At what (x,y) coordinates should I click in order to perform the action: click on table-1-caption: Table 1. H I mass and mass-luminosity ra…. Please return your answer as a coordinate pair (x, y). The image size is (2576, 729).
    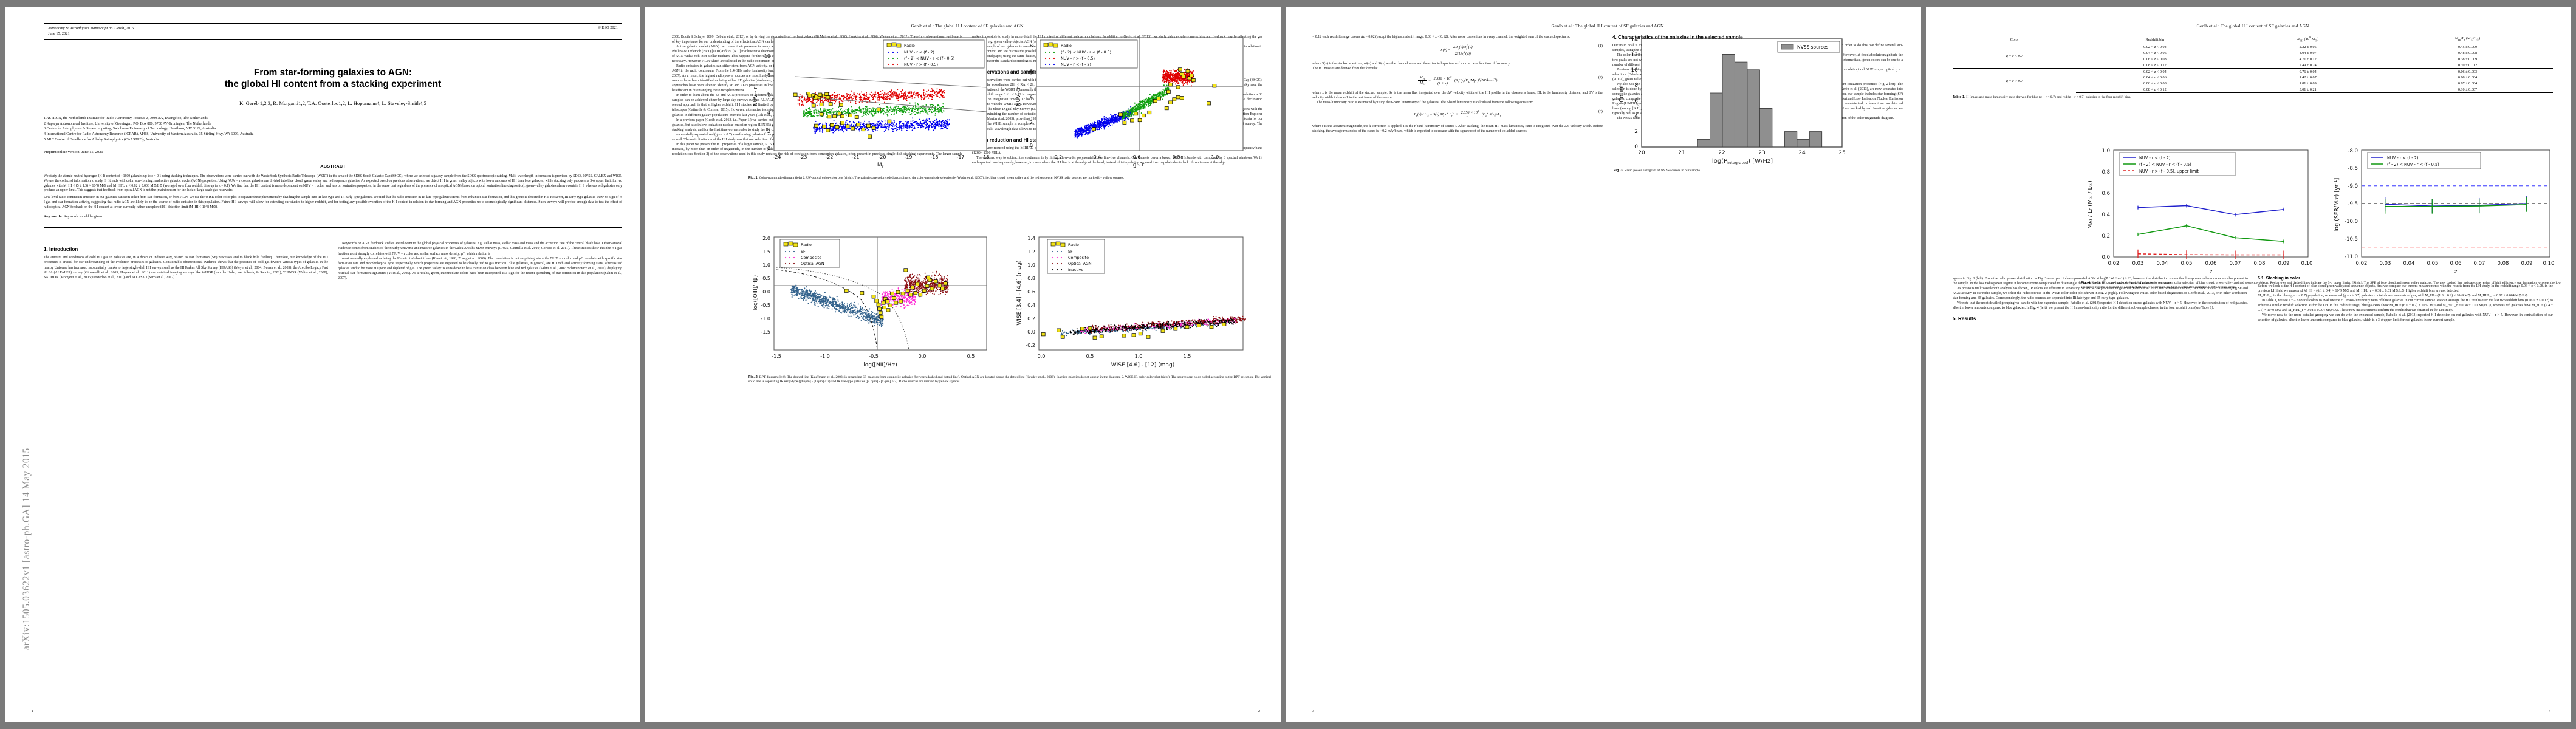
    Looking at the image, I should click on (2253, 97).